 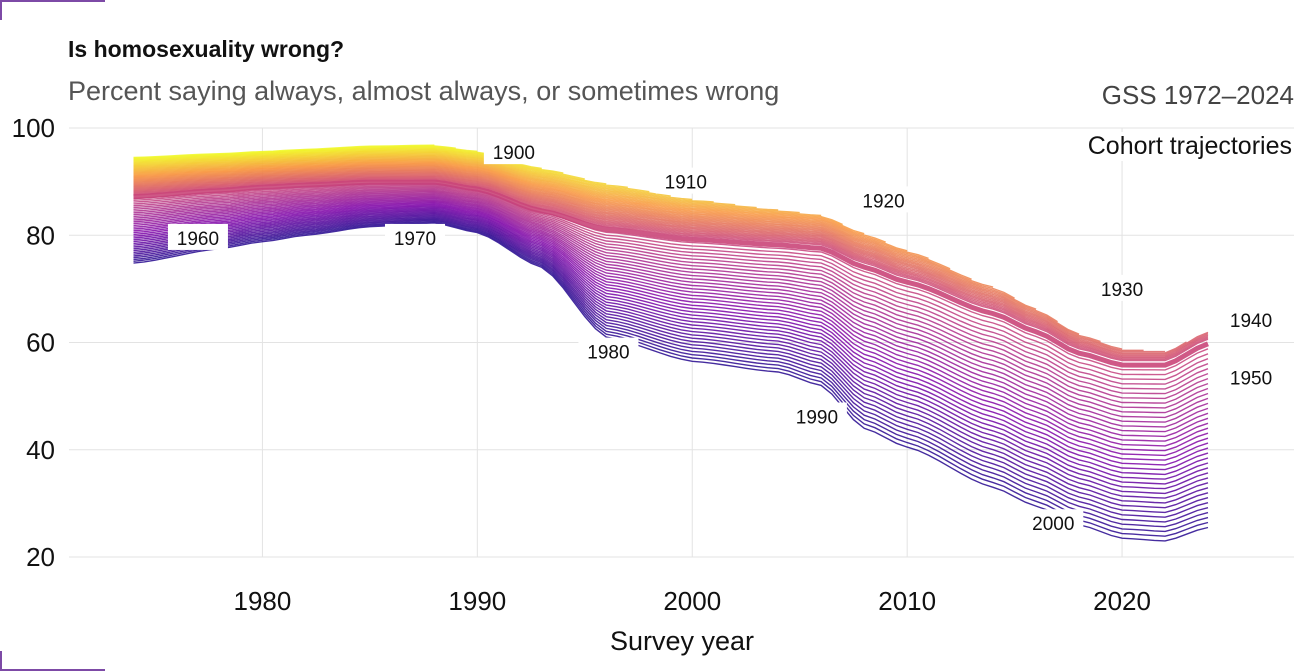 I want to click on cohort-label: 1940, so click(x=1251, y=321).